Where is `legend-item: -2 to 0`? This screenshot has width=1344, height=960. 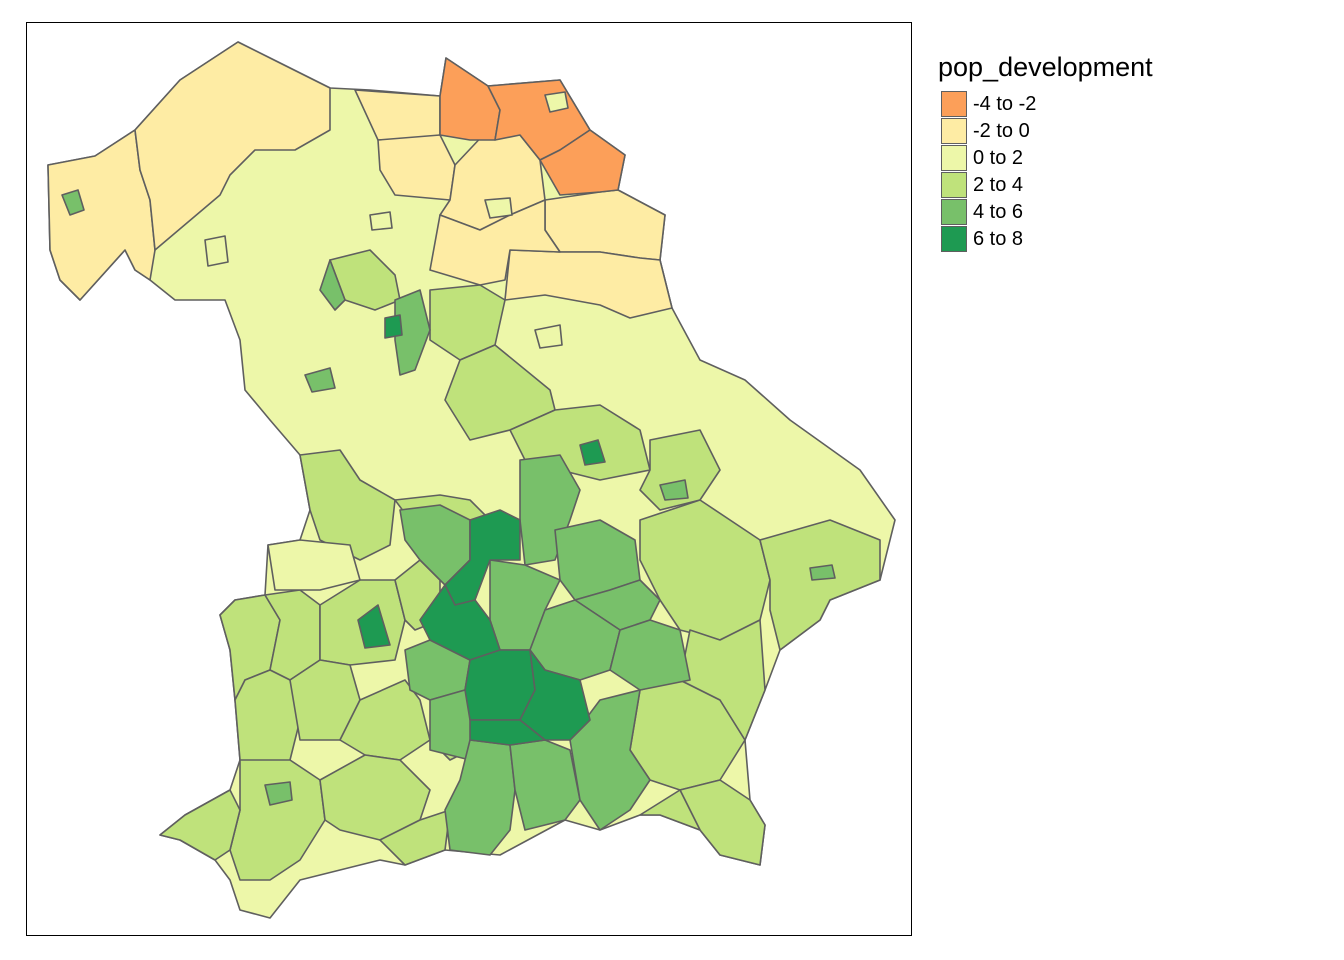
legend-item: -2 to 0 is located at coordinates (1045, 130).